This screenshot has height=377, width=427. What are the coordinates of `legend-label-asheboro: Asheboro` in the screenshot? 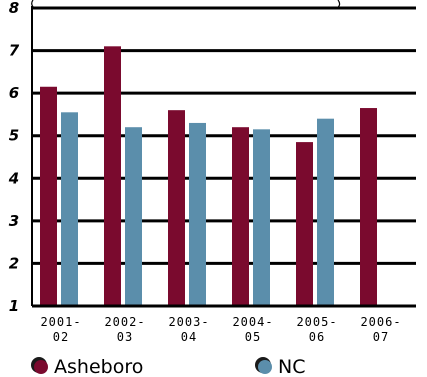 It's located at (98, 366).